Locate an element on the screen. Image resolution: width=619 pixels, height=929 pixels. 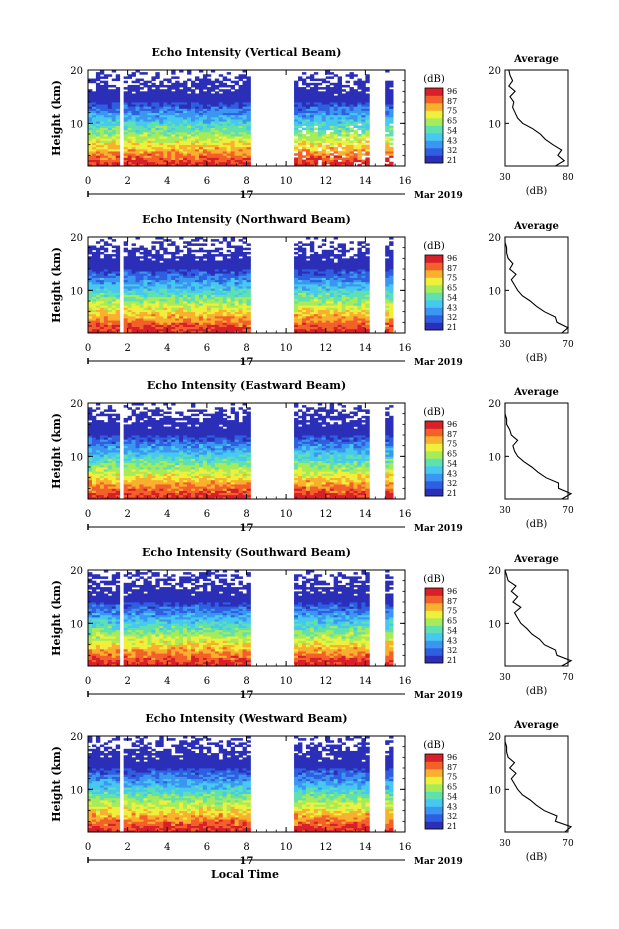
colorbar-swatch is located at coordinates (434, 107).